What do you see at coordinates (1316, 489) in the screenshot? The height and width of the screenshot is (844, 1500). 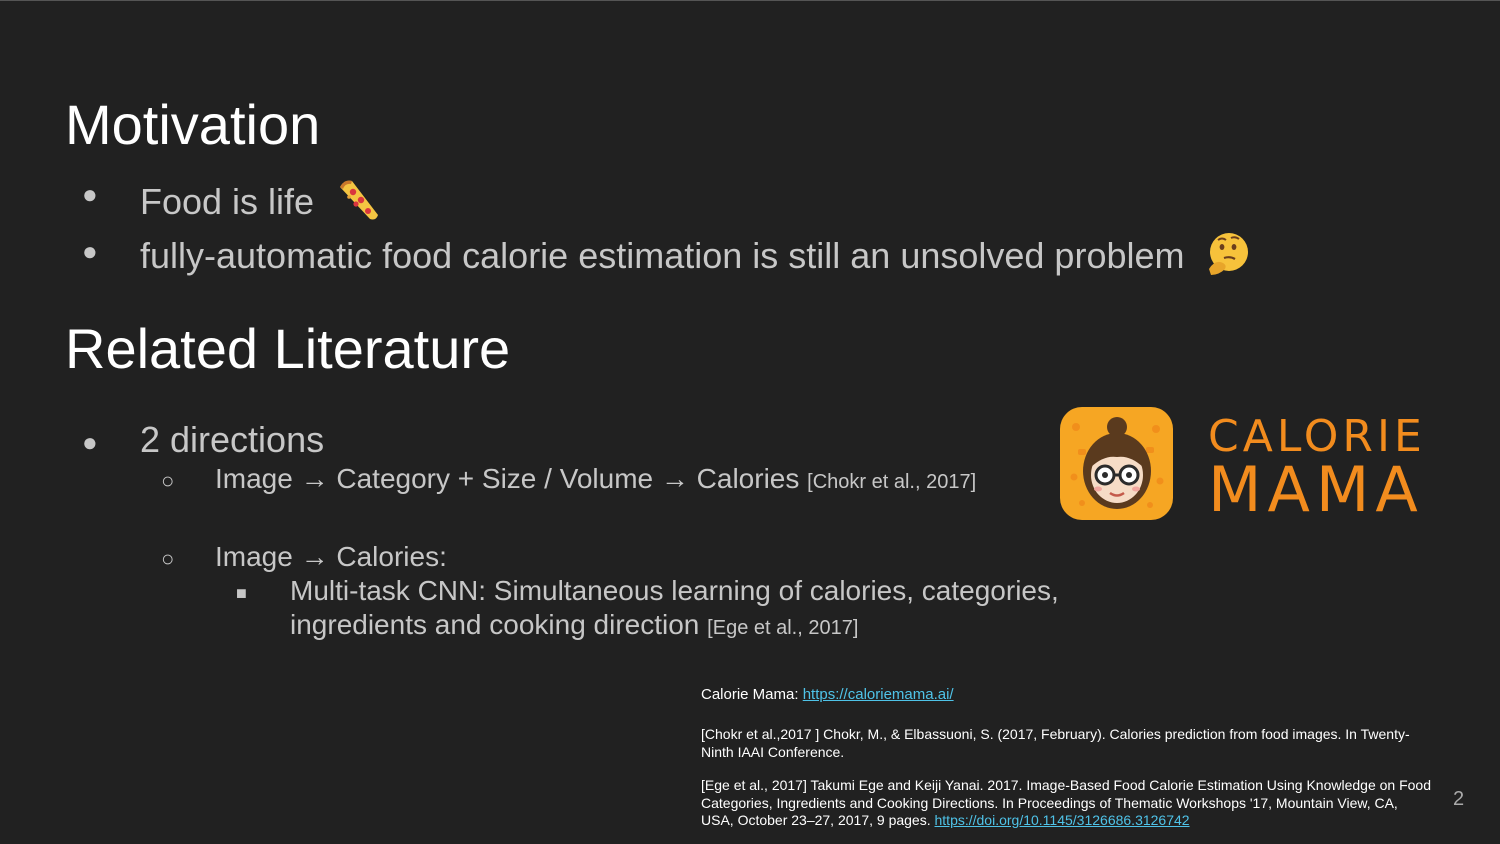 I see `logo-mama-text: MAMA` at bounding box center [1316, 489].